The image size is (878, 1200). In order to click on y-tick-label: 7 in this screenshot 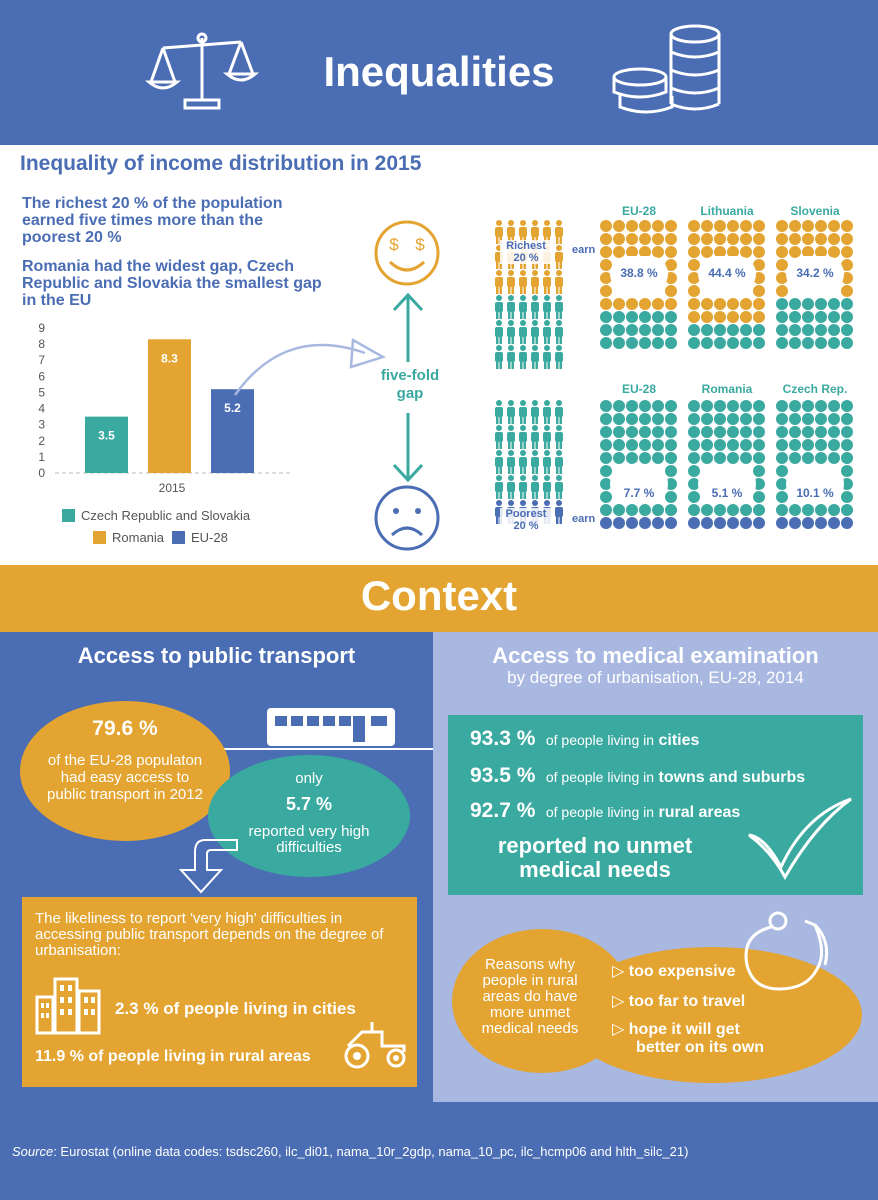, I will do `click(41, 360)`.